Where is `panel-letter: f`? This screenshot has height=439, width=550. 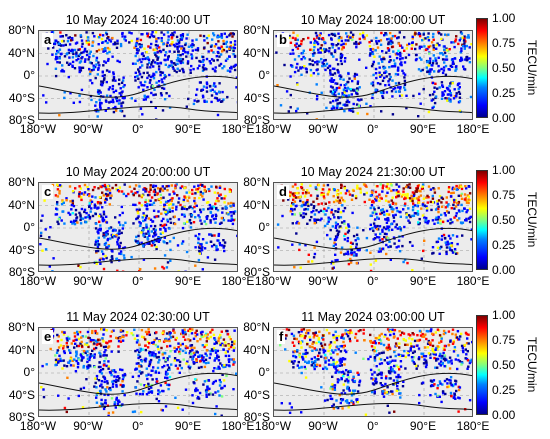 panel-letter: f is located at coordinates (281, 336).